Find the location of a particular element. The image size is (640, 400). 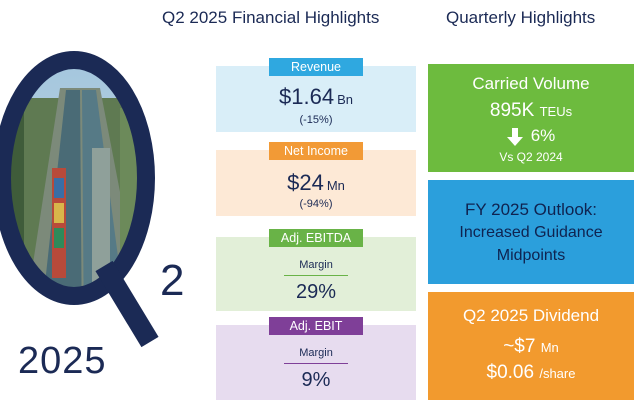

adj-ebitda-value: 29% is located at coordinates (316, 292).